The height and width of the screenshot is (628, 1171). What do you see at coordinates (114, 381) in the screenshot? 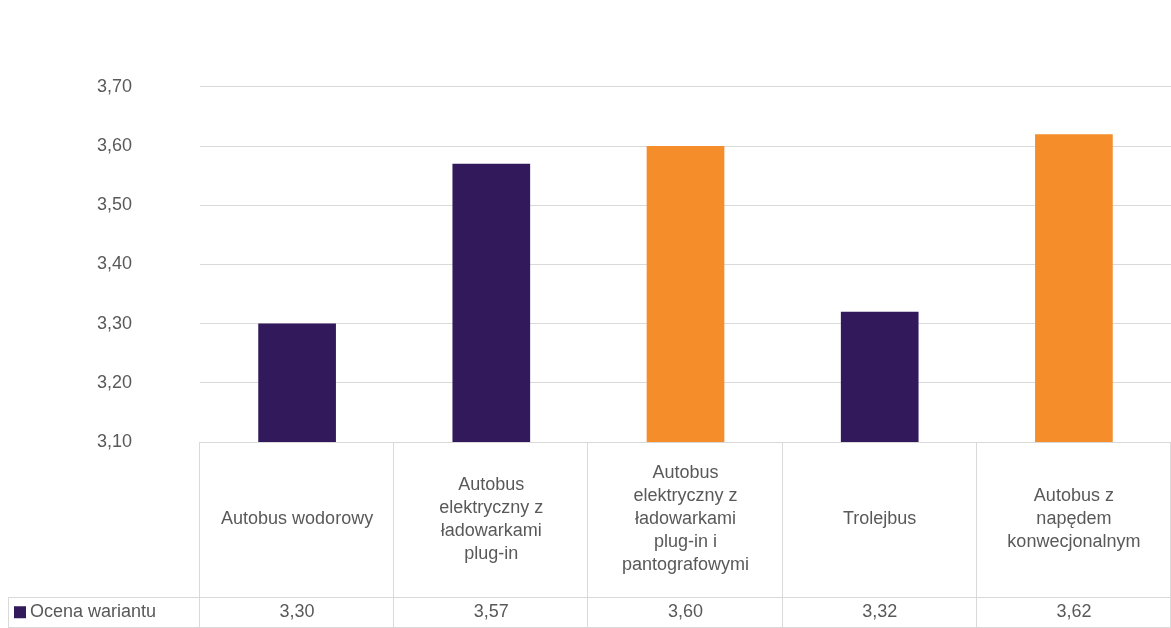
I see `y-tick-label: 3,20` at bounding box center [114, 381].